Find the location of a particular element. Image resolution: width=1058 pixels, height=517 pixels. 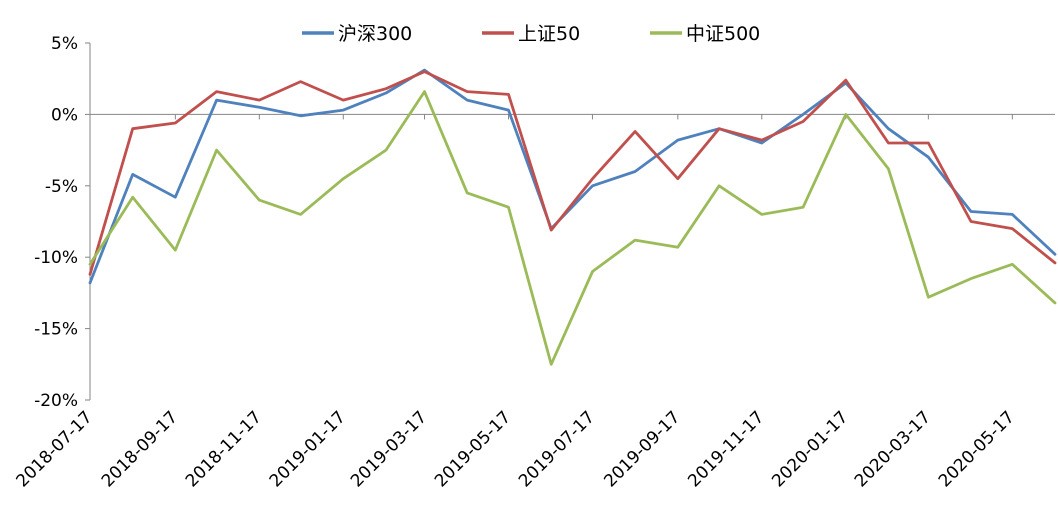

y-tick-label: -15% is located at coordinates (56, 330).